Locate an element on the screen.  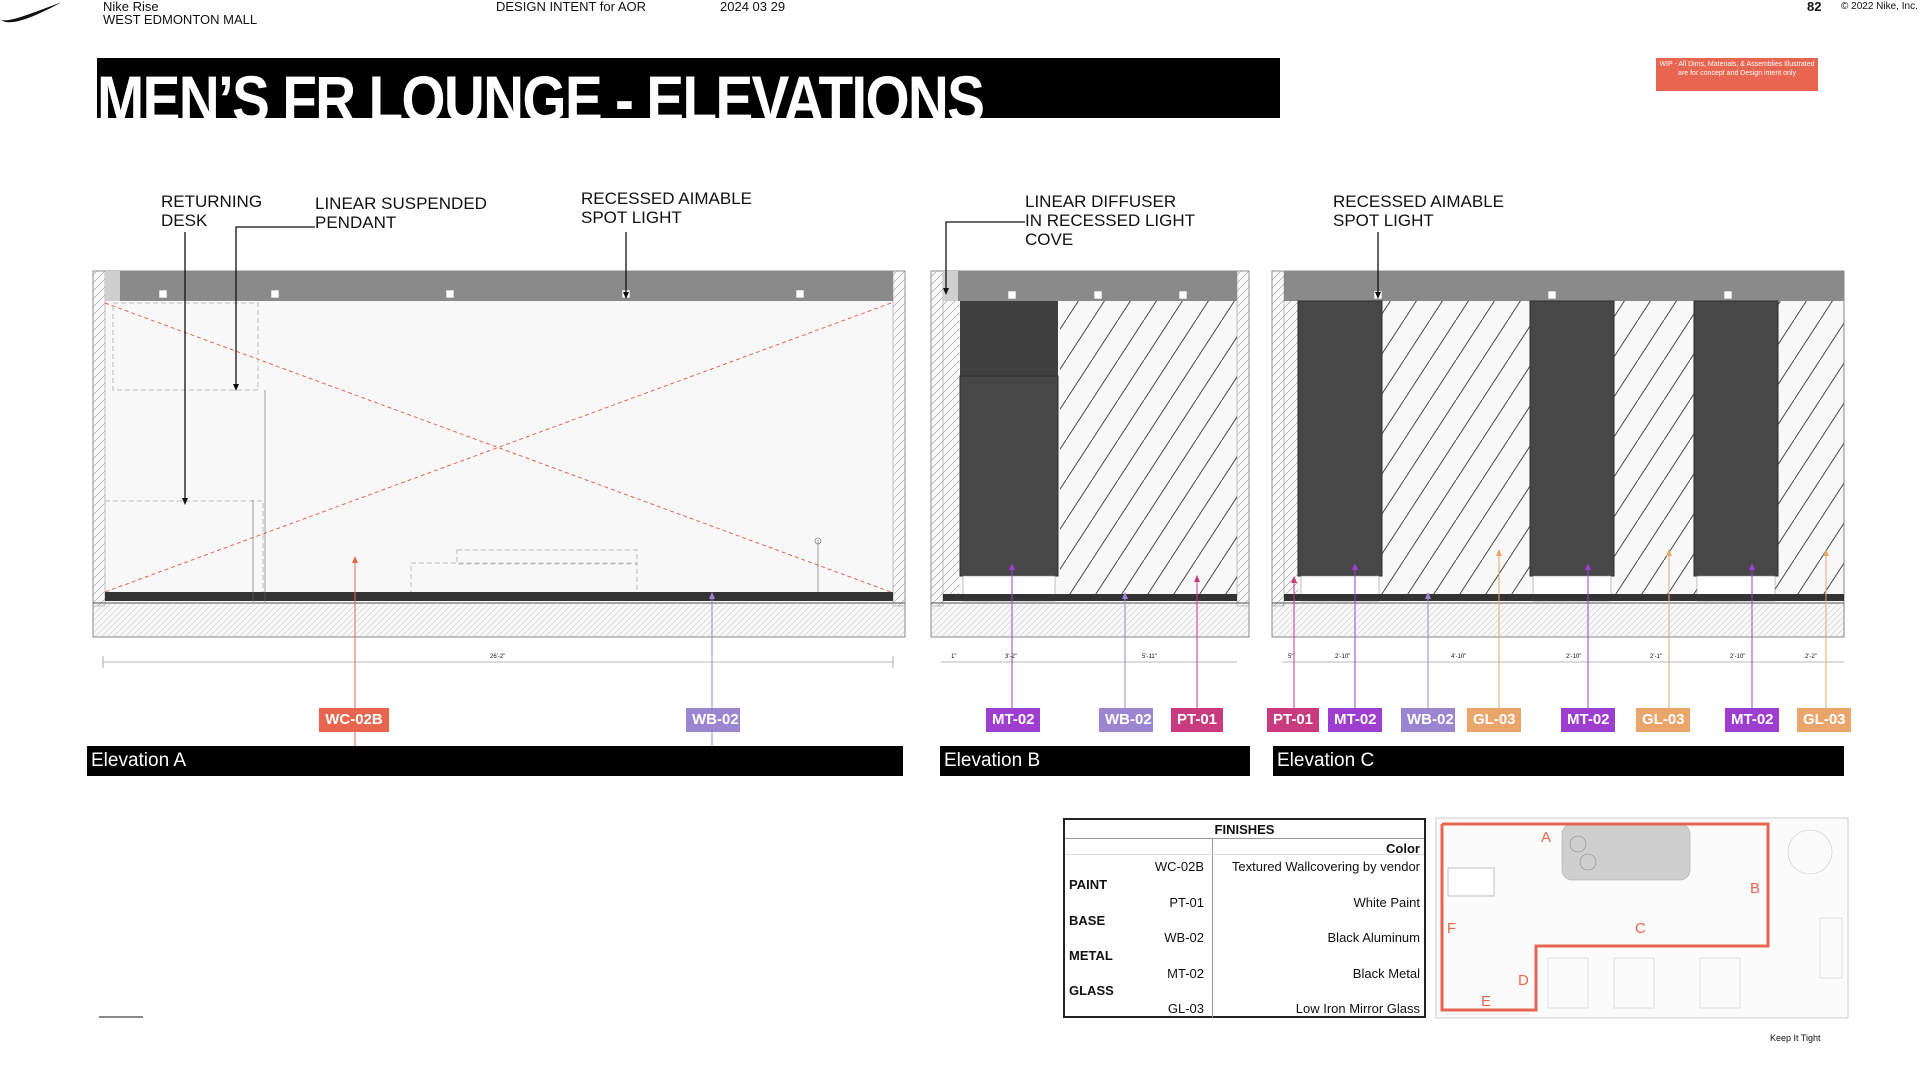
callout-linear-diffuser: LINEAR DIFFUSER IN RECESSED LIGHT COVE is located at coordinates (1110, 220).